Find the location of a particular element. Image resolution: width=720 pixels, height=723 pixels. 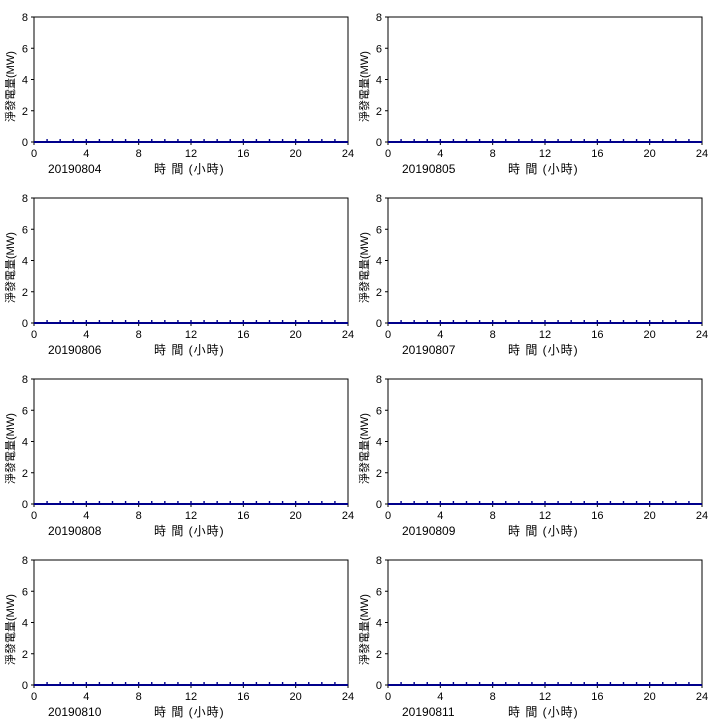

date-label: 20190807 is located at coordinates (429, 350).